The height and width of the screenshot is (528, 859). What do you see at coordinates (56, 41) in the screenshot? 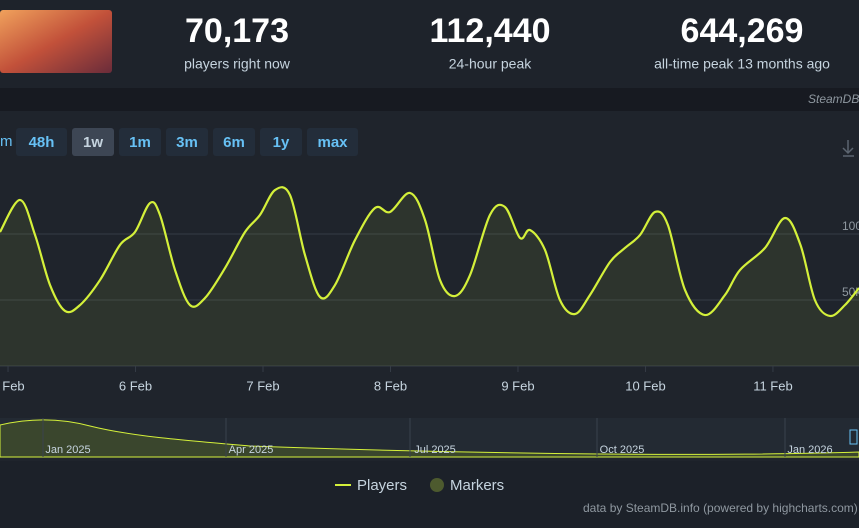
I see `game-thumbnail` at bounding box center [56, 41].